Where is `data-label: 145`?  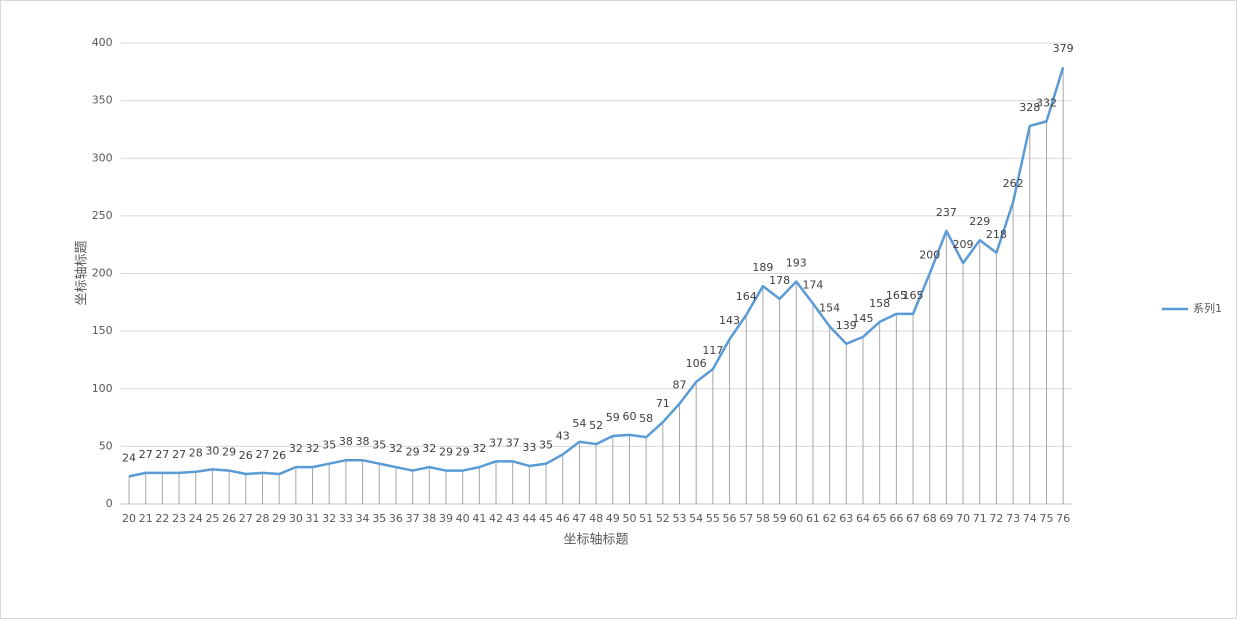
data-label: 145 is located at coordinates (862, 318).